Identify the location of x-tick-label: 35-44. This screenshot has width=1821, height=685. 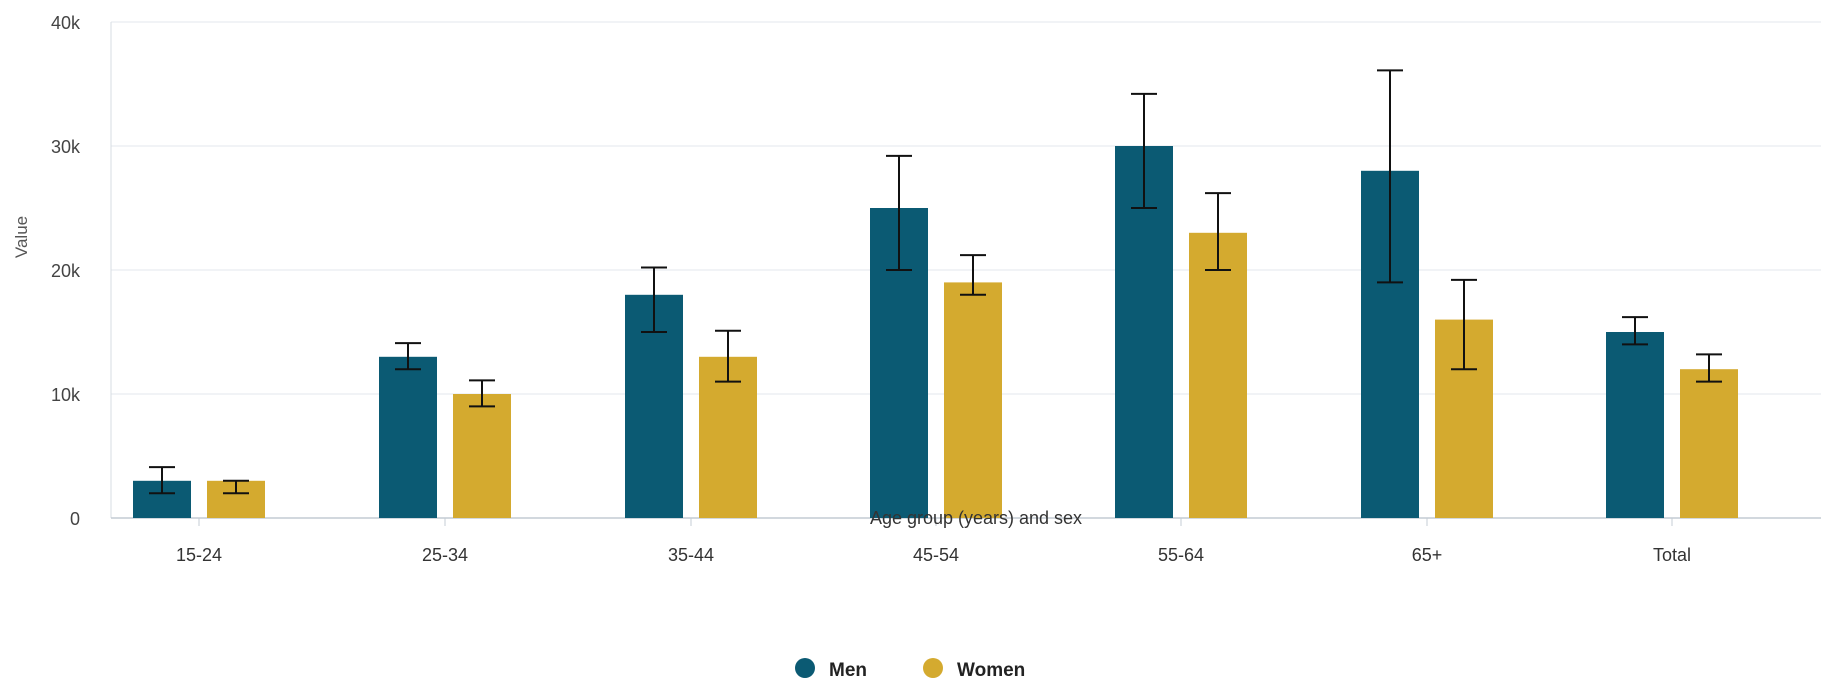
(691, 555).